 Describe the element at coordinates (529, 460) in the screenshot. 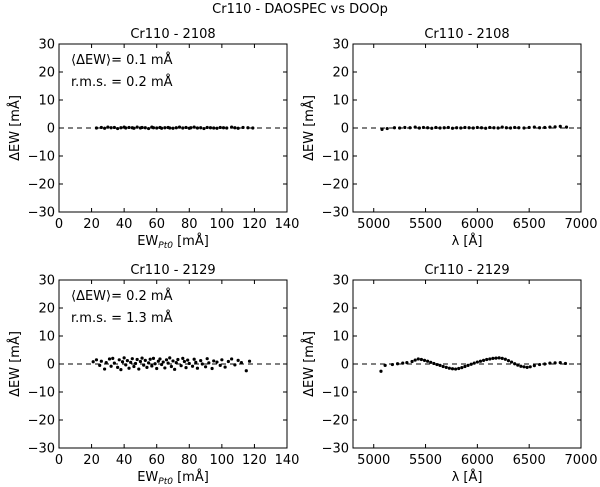

I see `x-tick-label: 6500` at that location.